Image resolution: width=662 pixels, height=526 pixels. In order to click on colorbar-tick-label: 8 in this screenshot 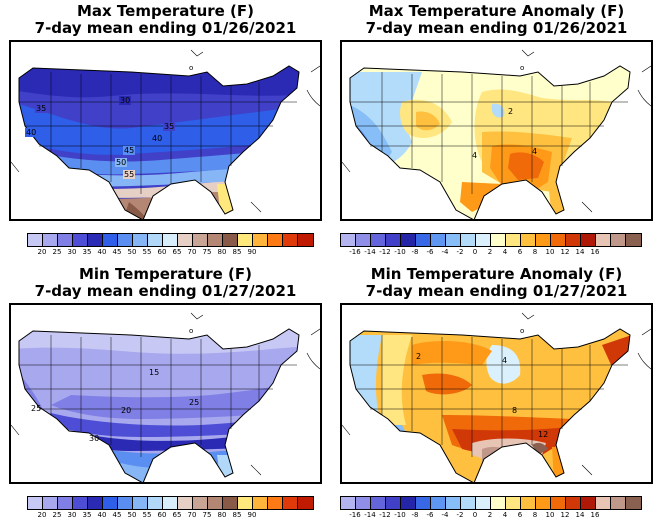, I will do `click(535, 252)`.